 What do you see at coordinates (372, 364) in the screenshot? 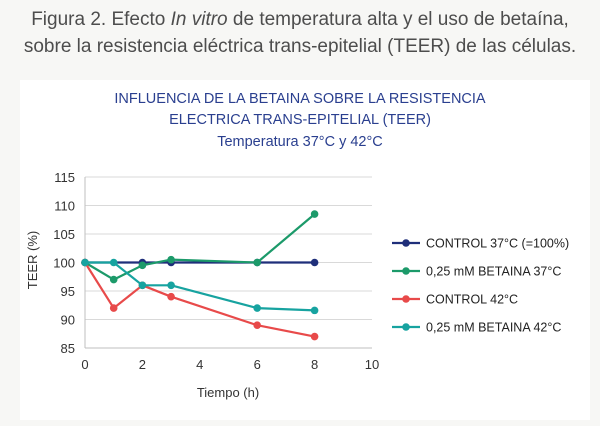
I see `x-tick-label: 10` at bounding box center [372, 364].